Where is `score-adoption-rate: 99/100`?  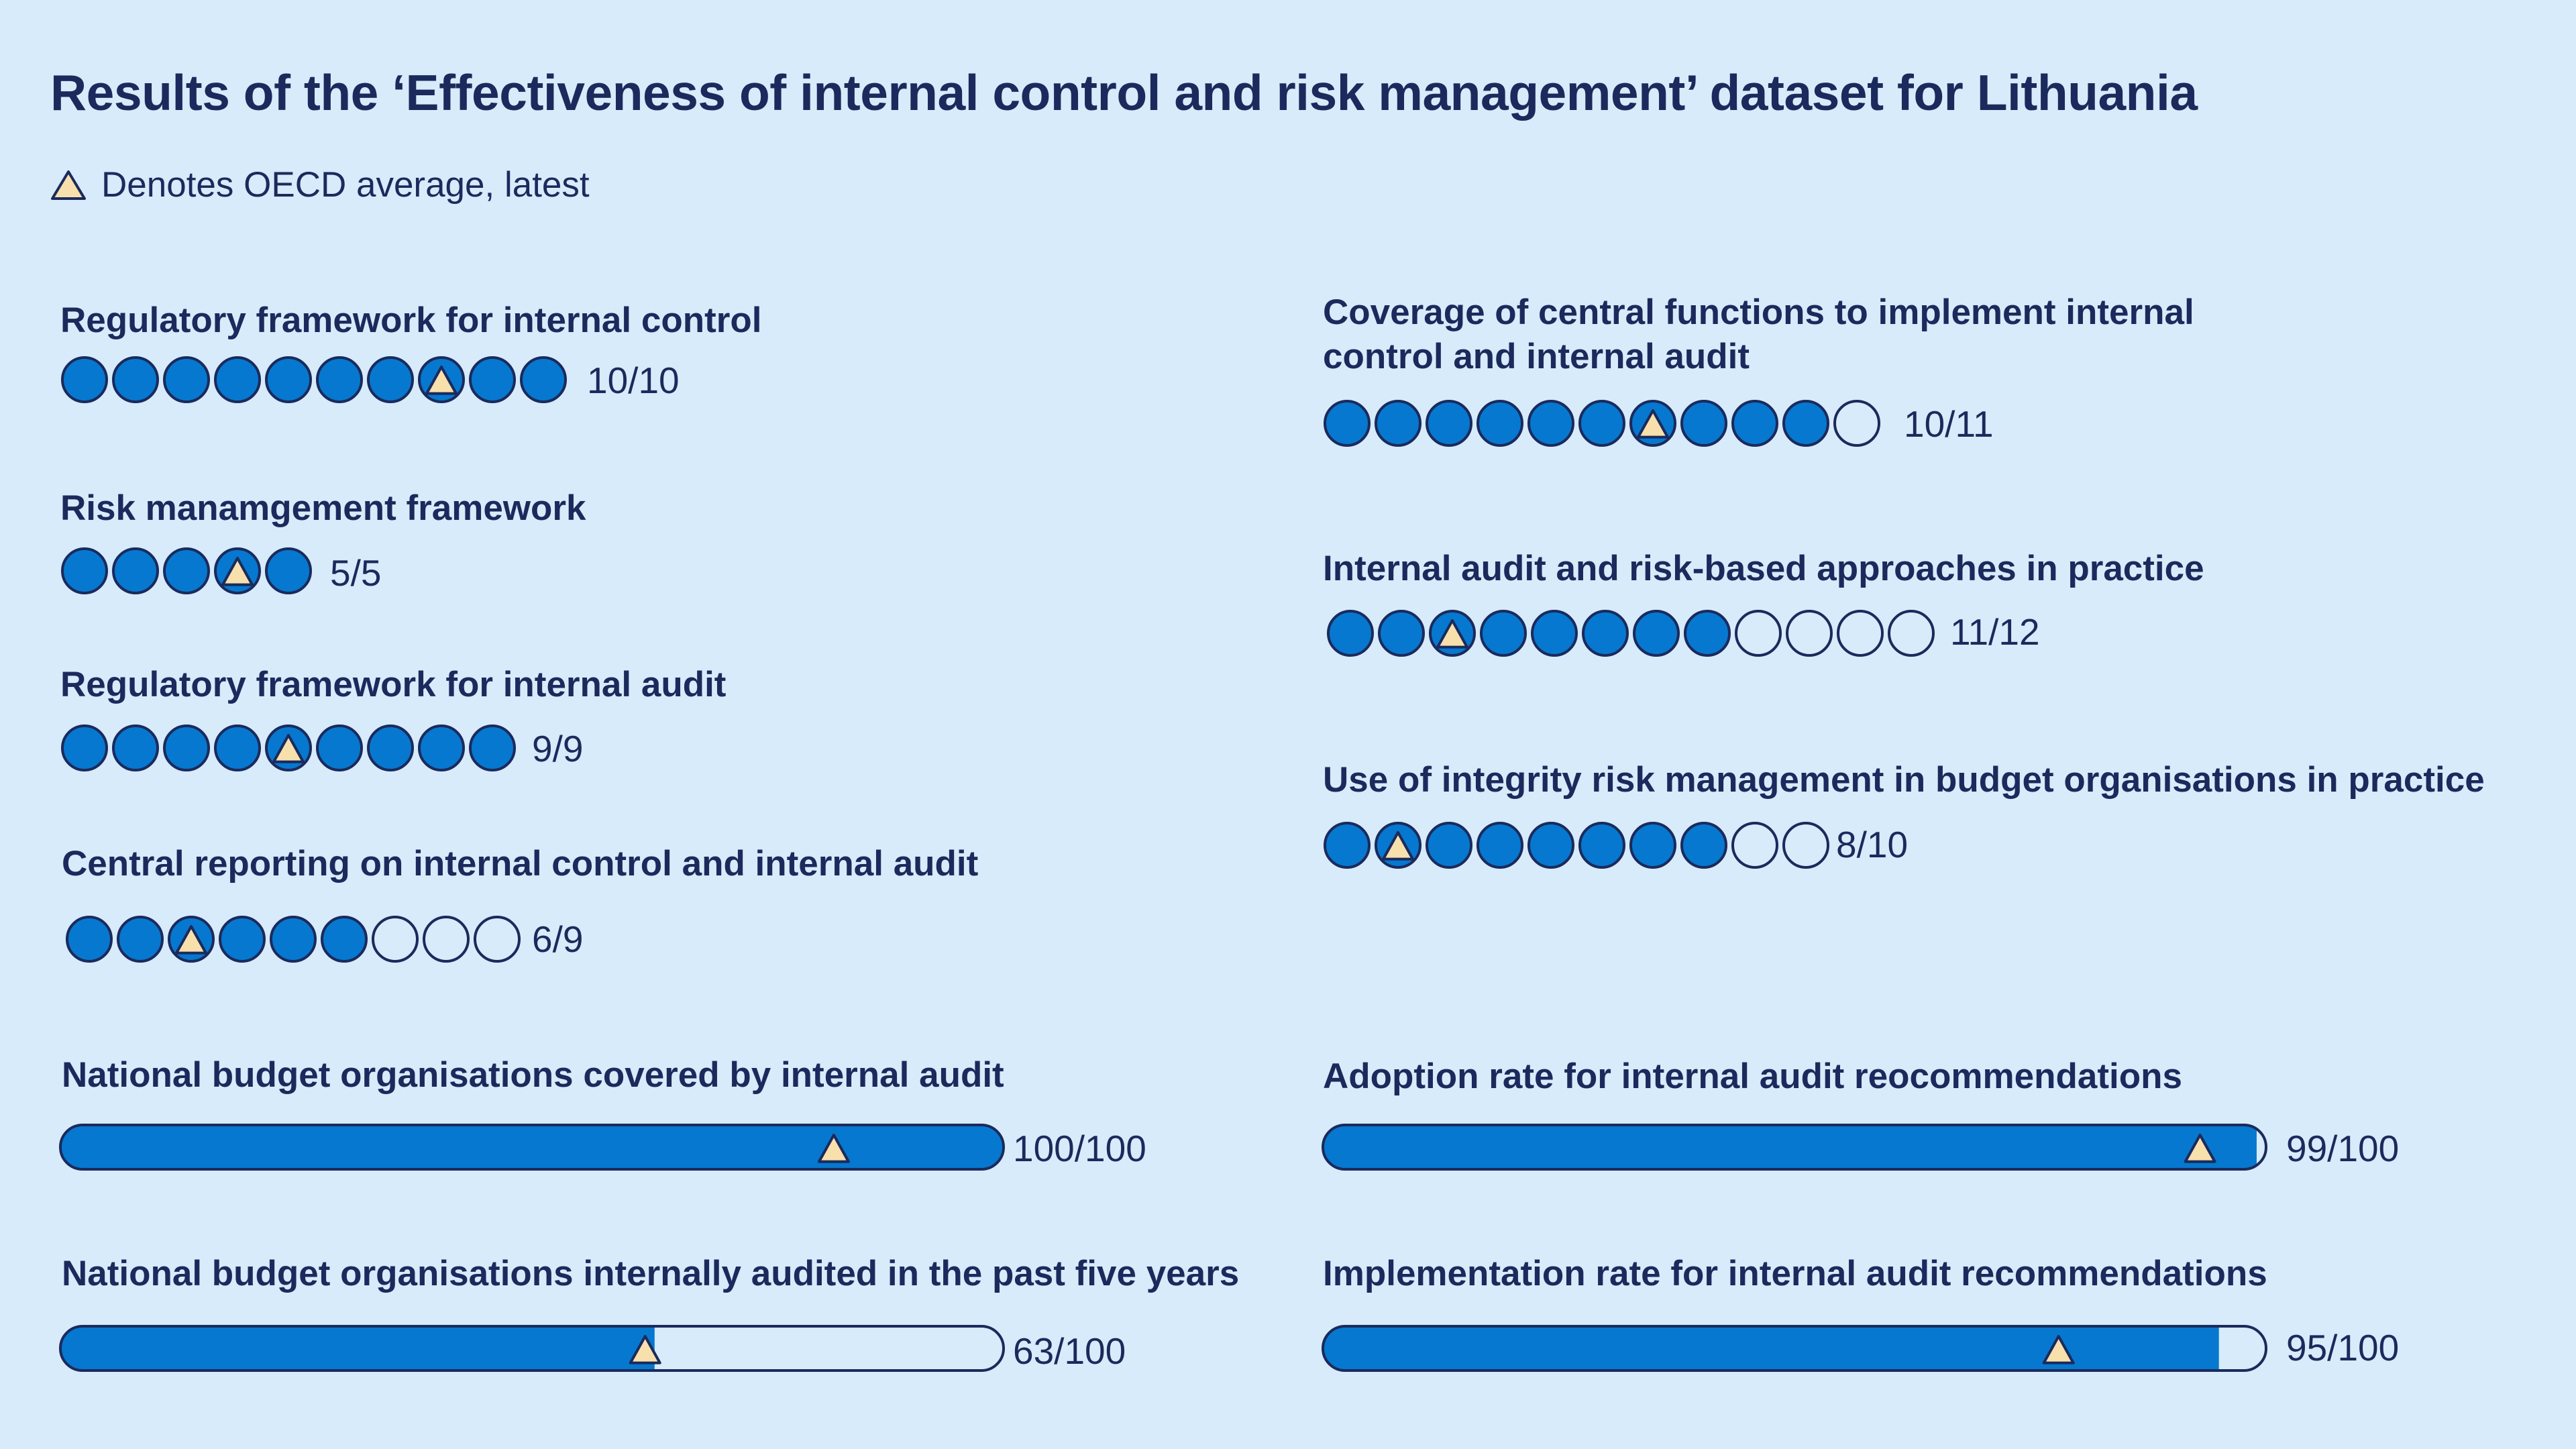 score-adoption-rate: 99/100 is located at coordinates (2343, 1148).